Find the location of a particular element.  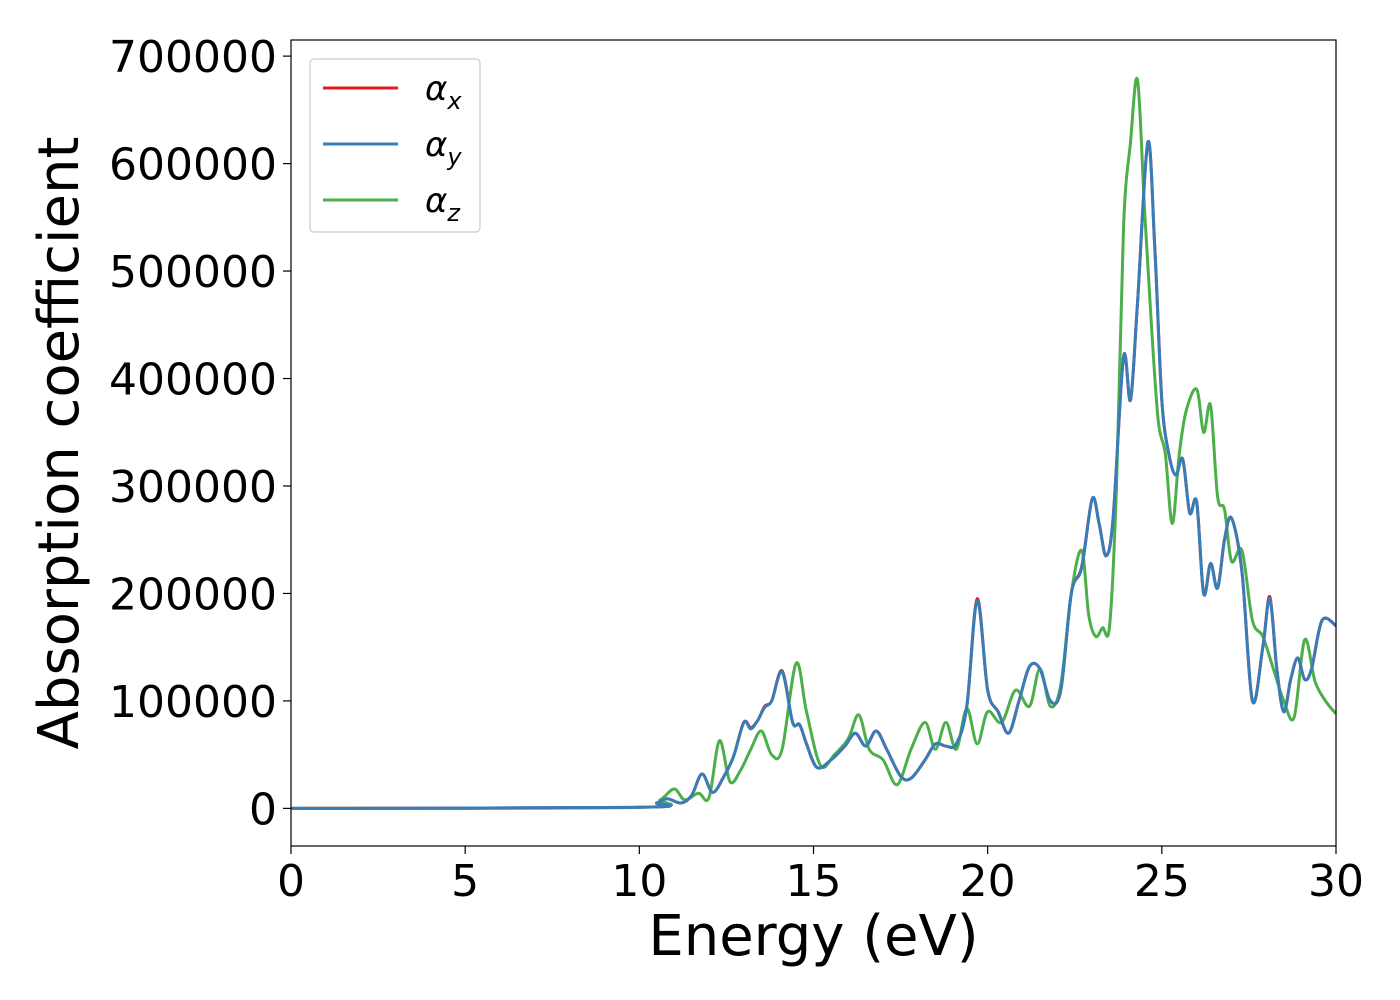

y-tick-label: 0 is located at coordinates (263, 809).